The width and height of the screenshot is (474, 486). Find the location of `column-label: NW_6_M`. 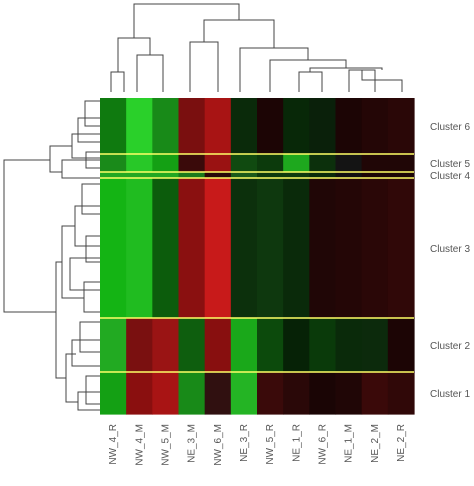

column-label: NW_6_M is located at coordinates (218, 445).